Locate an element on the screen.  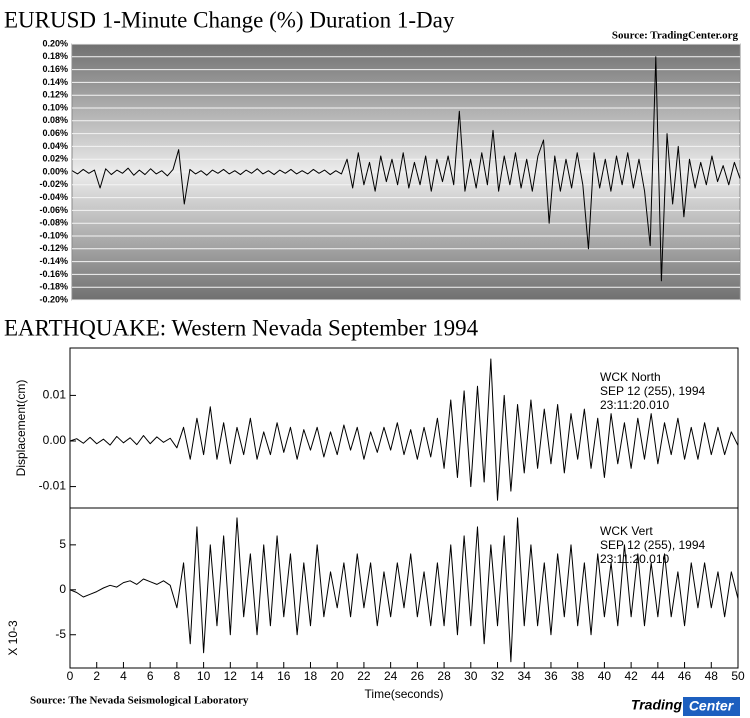
y-axis-label: Displacement(cm) is located at coordinates (21, 428).